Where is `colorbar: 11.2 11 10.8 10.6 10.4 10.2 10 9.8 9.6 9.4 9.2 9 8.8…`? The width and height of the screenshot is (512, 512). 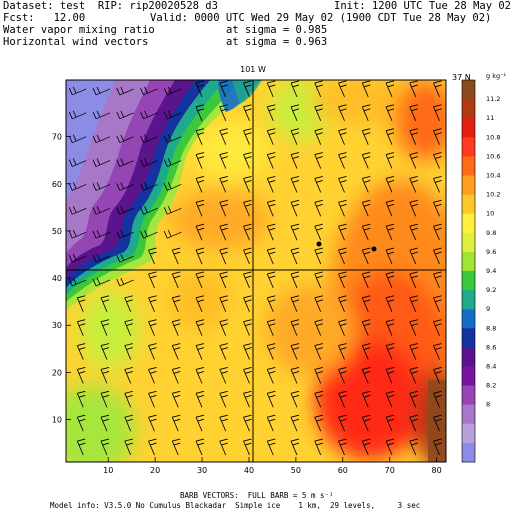
colorbar: 11.2 11 10.8 10.6 10.4 10.2 10 9.8 9.6 9.4 9.2 9 8.8… is located at coordinates (480, 271).